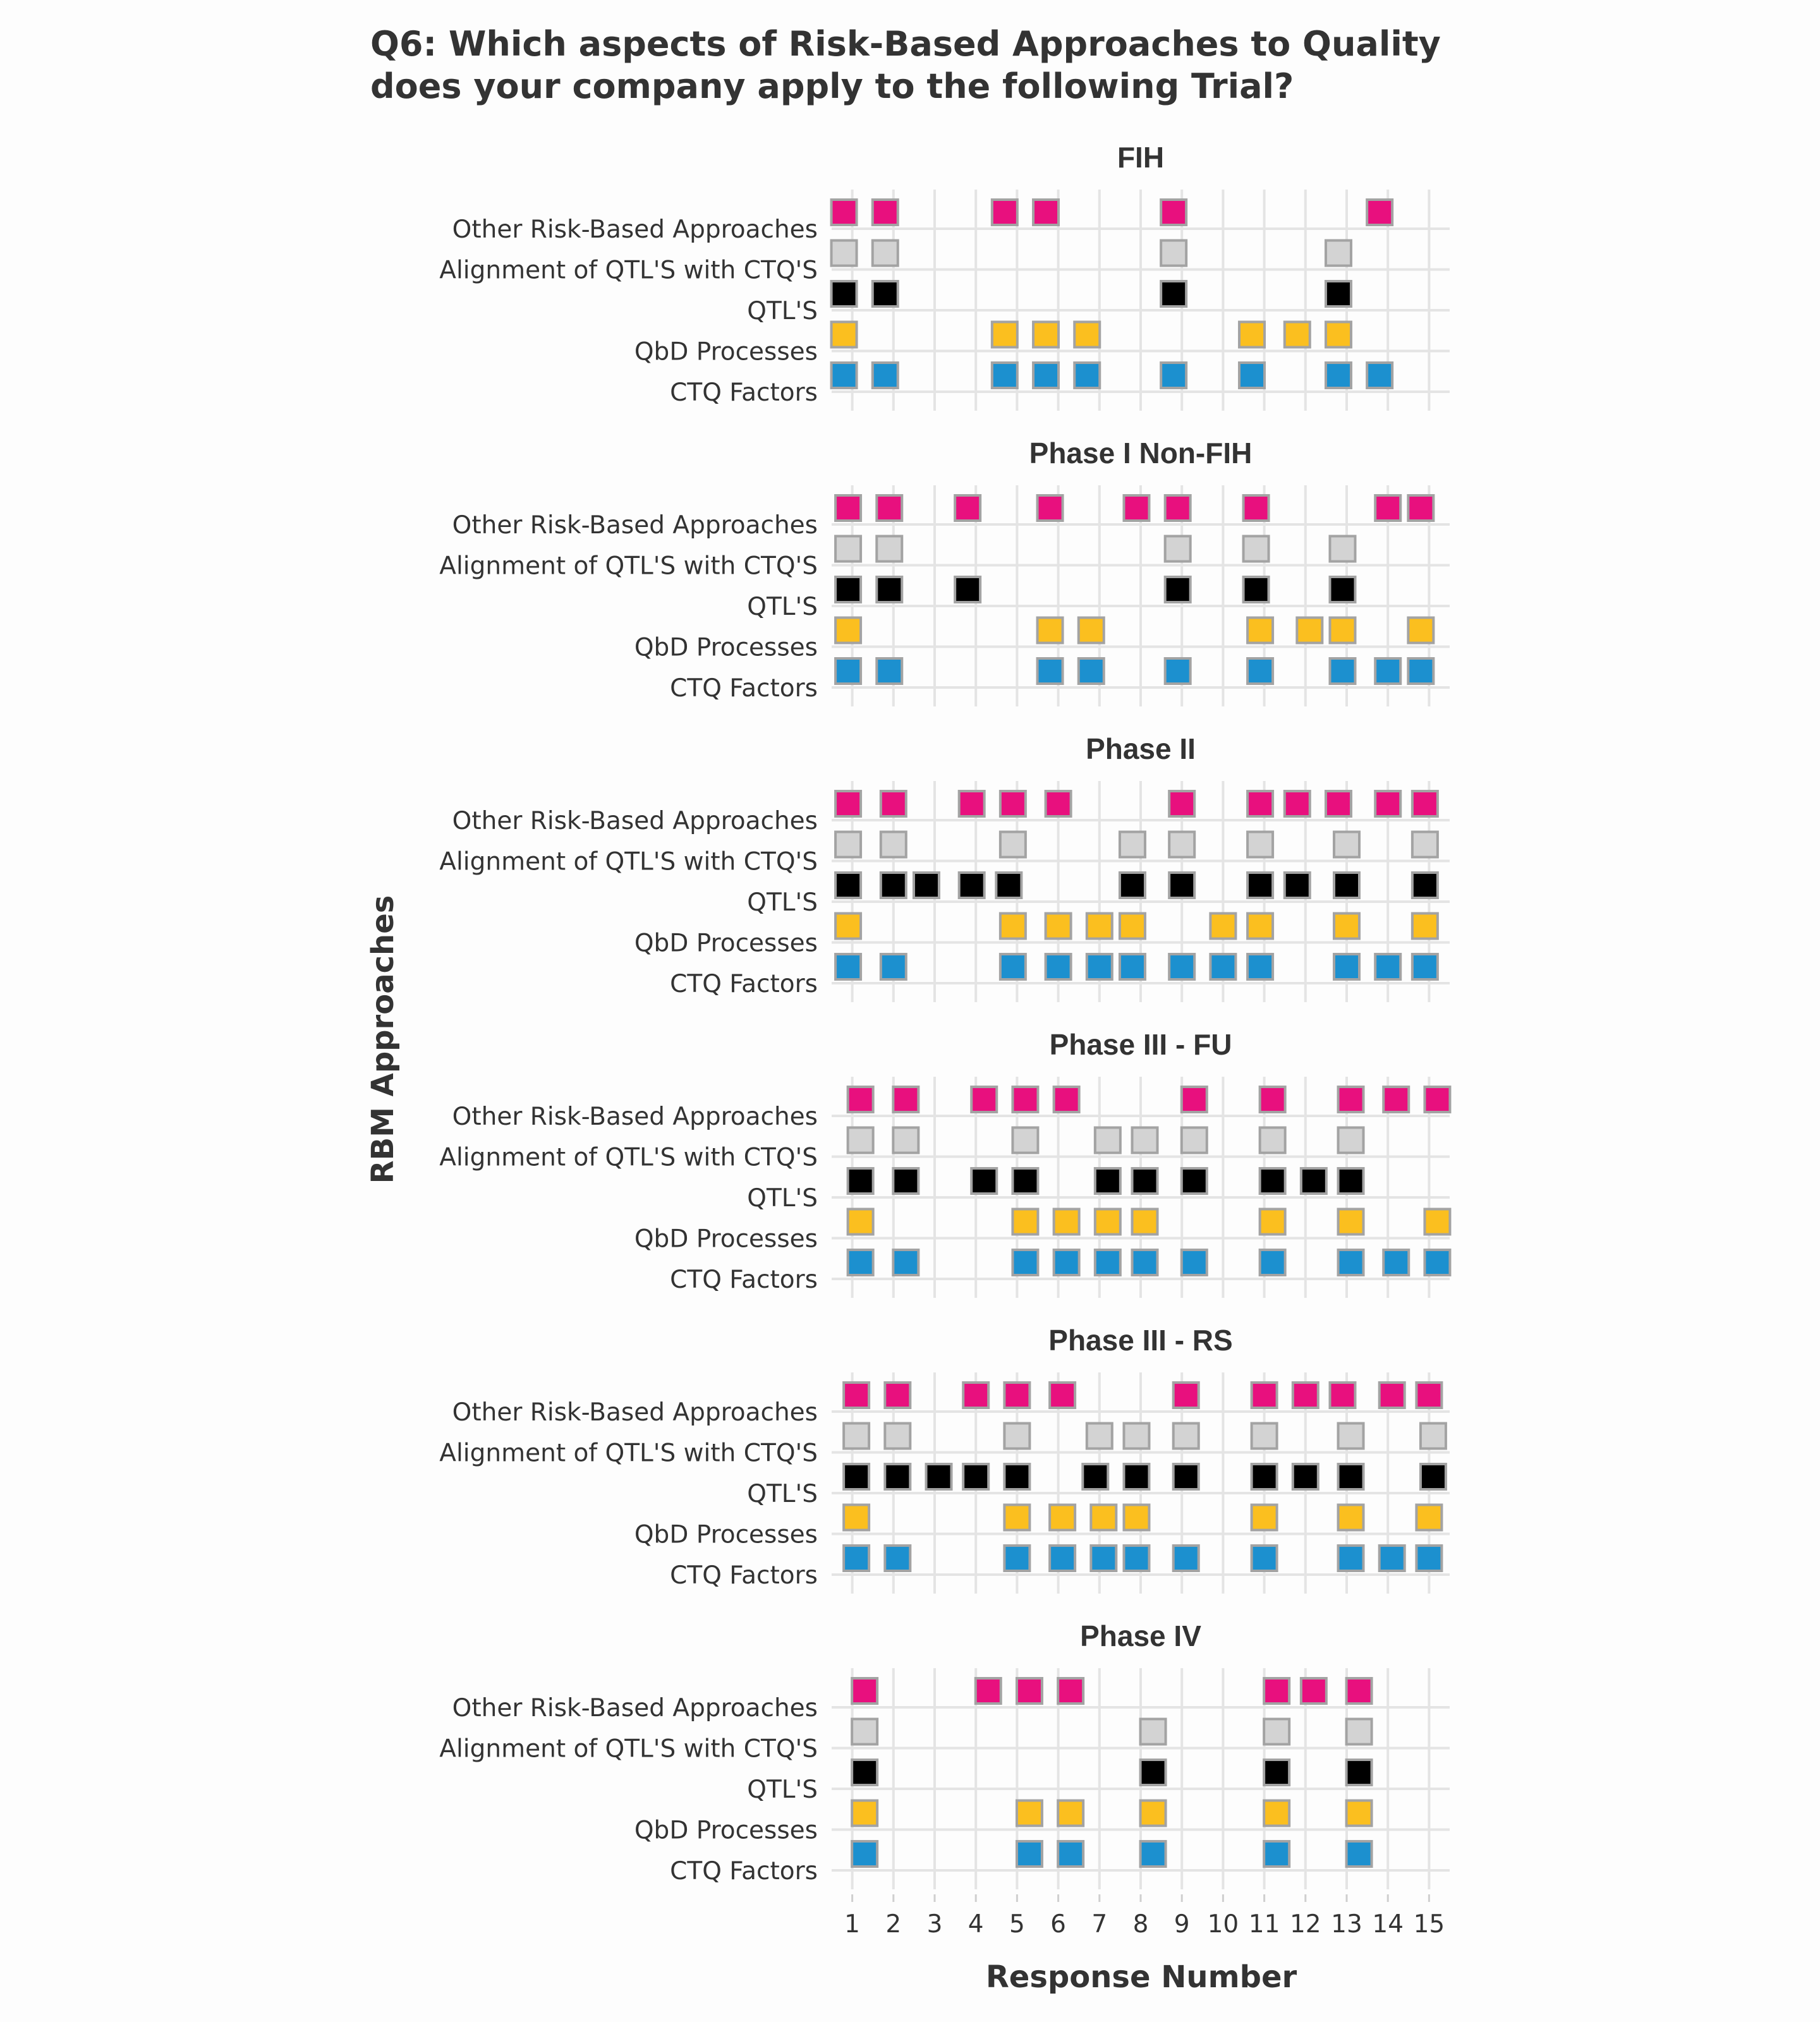 The image size is (1820, 2022). What do you see at coordinates (744, 984) in the screenshot?
I see `y-tick-label: CTQ Factors` at bounding box center [744, 984].